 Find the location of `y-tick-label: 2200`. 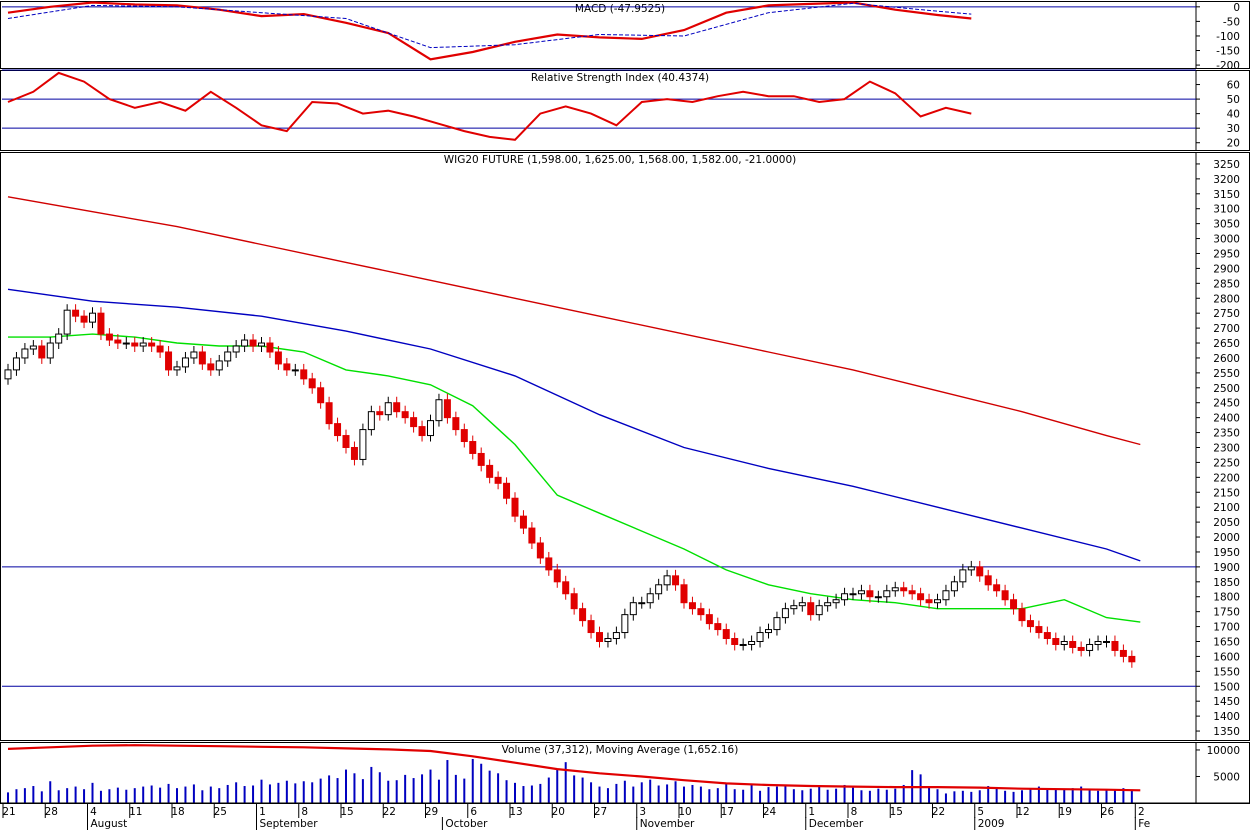

y-tick-label: 2200 is located at coordinates (1226, 478).